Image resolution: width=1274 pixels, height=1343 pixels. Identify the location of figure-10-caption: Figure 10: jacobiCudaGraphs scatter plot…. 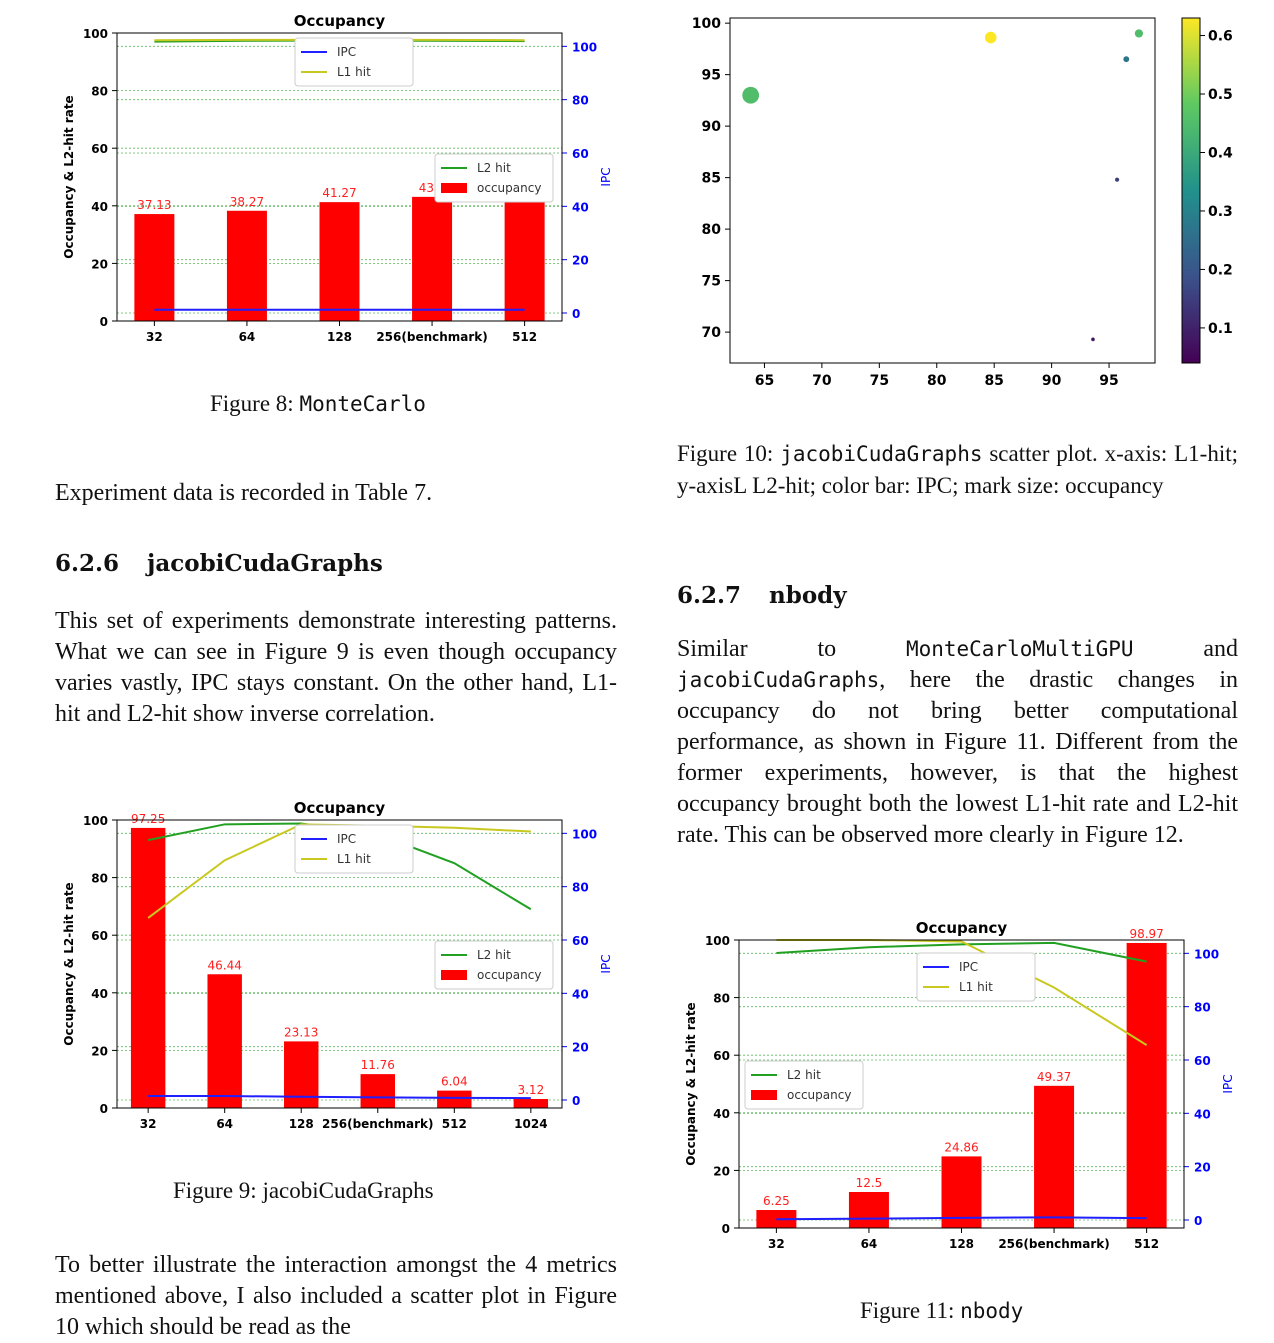
(957, 469).